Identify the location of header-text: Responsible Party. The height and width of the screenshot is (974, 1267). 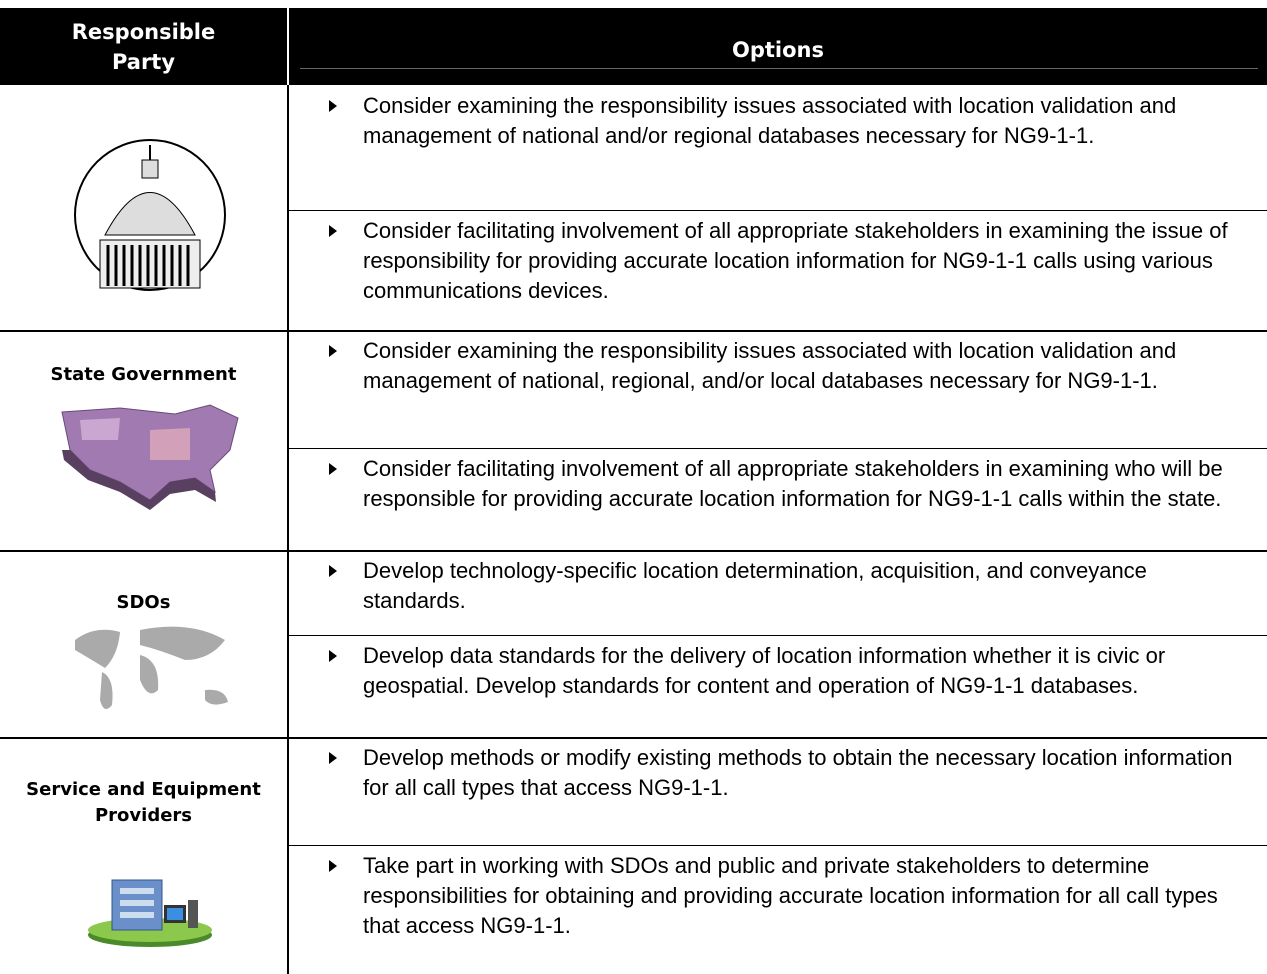
(143, 46).